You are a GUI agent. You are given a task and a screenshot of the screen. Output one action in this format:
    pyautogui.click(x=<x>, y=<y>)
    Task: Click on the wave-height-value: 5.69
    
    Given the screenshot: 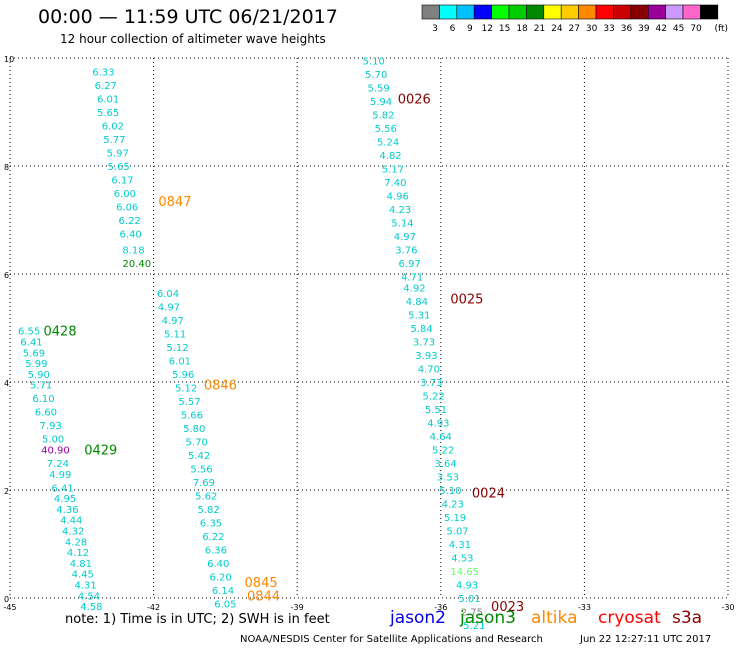 What is the action you would take?
    pyautogui.click(x=34, y=353)
    